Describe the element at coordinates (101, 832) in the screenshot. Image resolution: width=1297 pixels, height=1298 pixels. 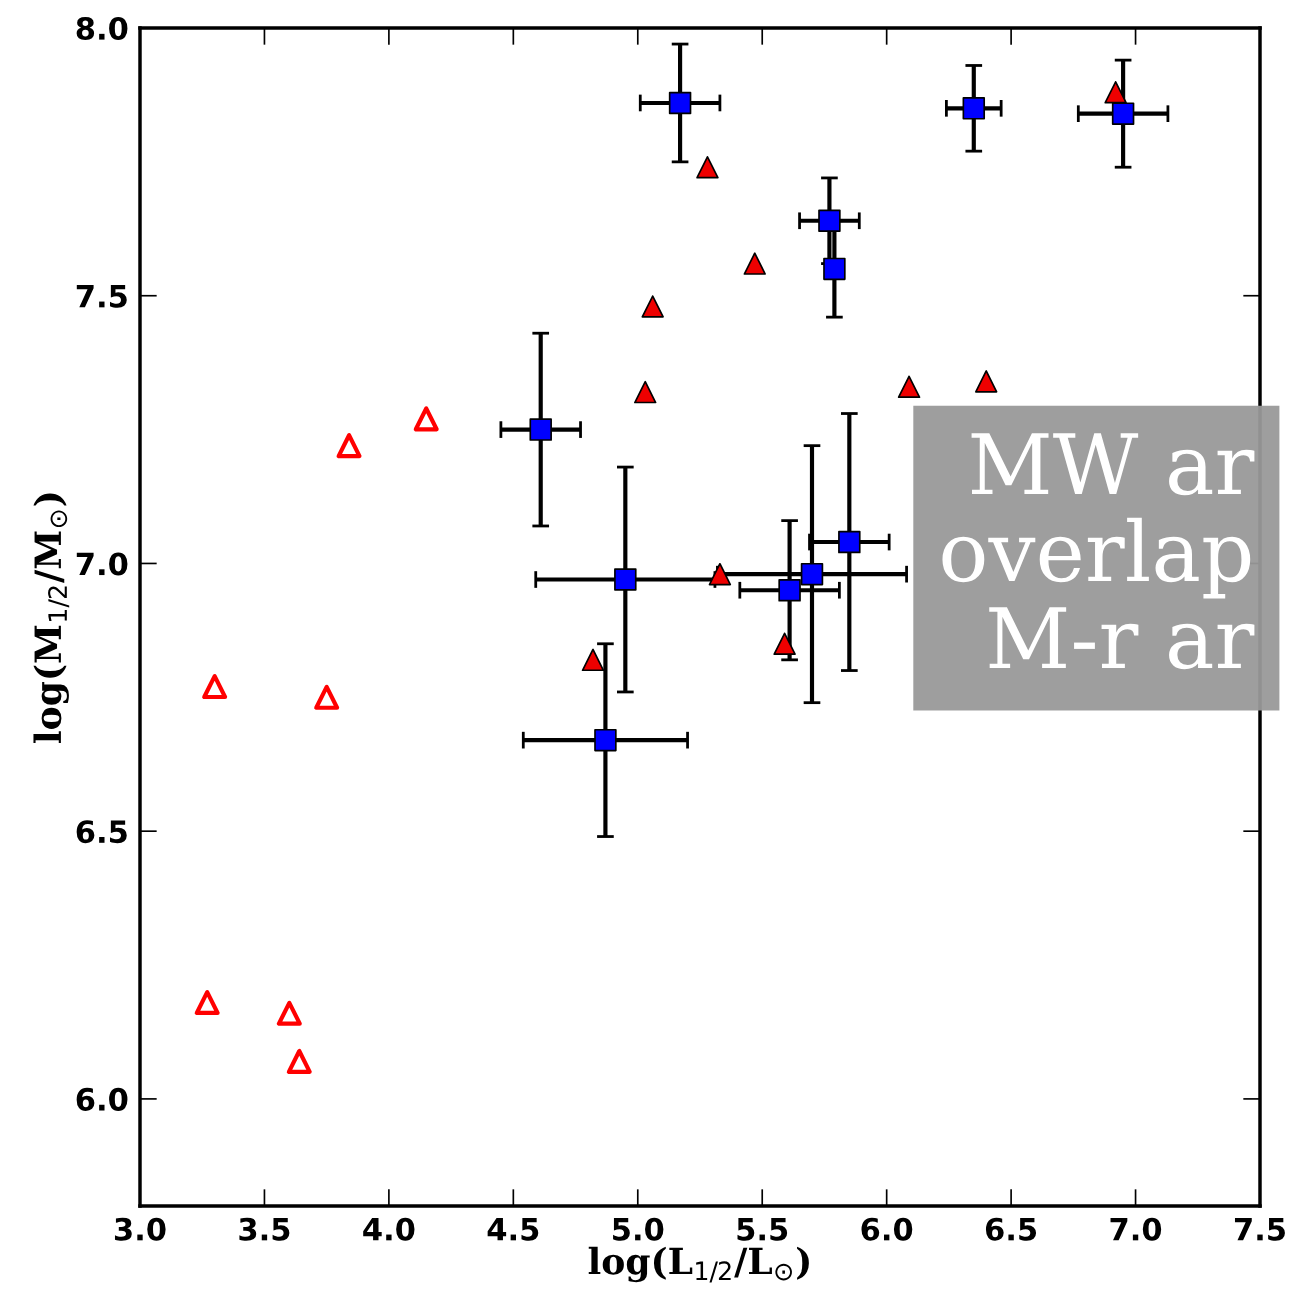
I see `y-tick-label: 6.5` at that location.